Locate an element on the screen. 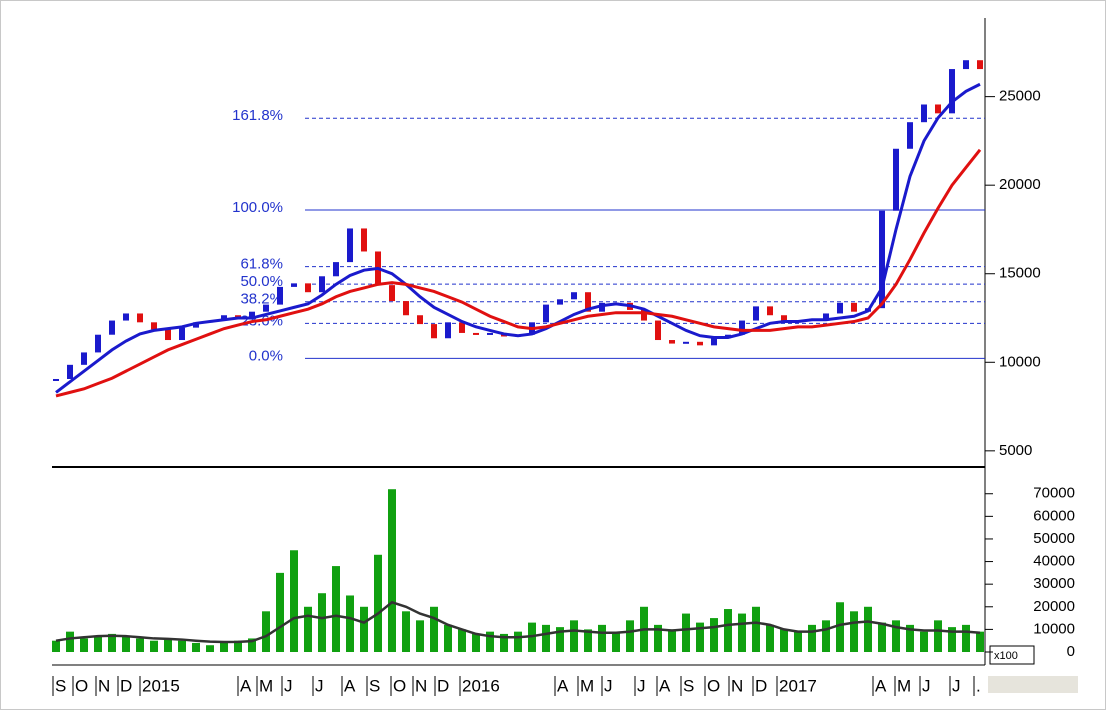 The width and height of the screenshot is (1117, 713). x-tick-label: 2016 is located at coordinates (481, 685).